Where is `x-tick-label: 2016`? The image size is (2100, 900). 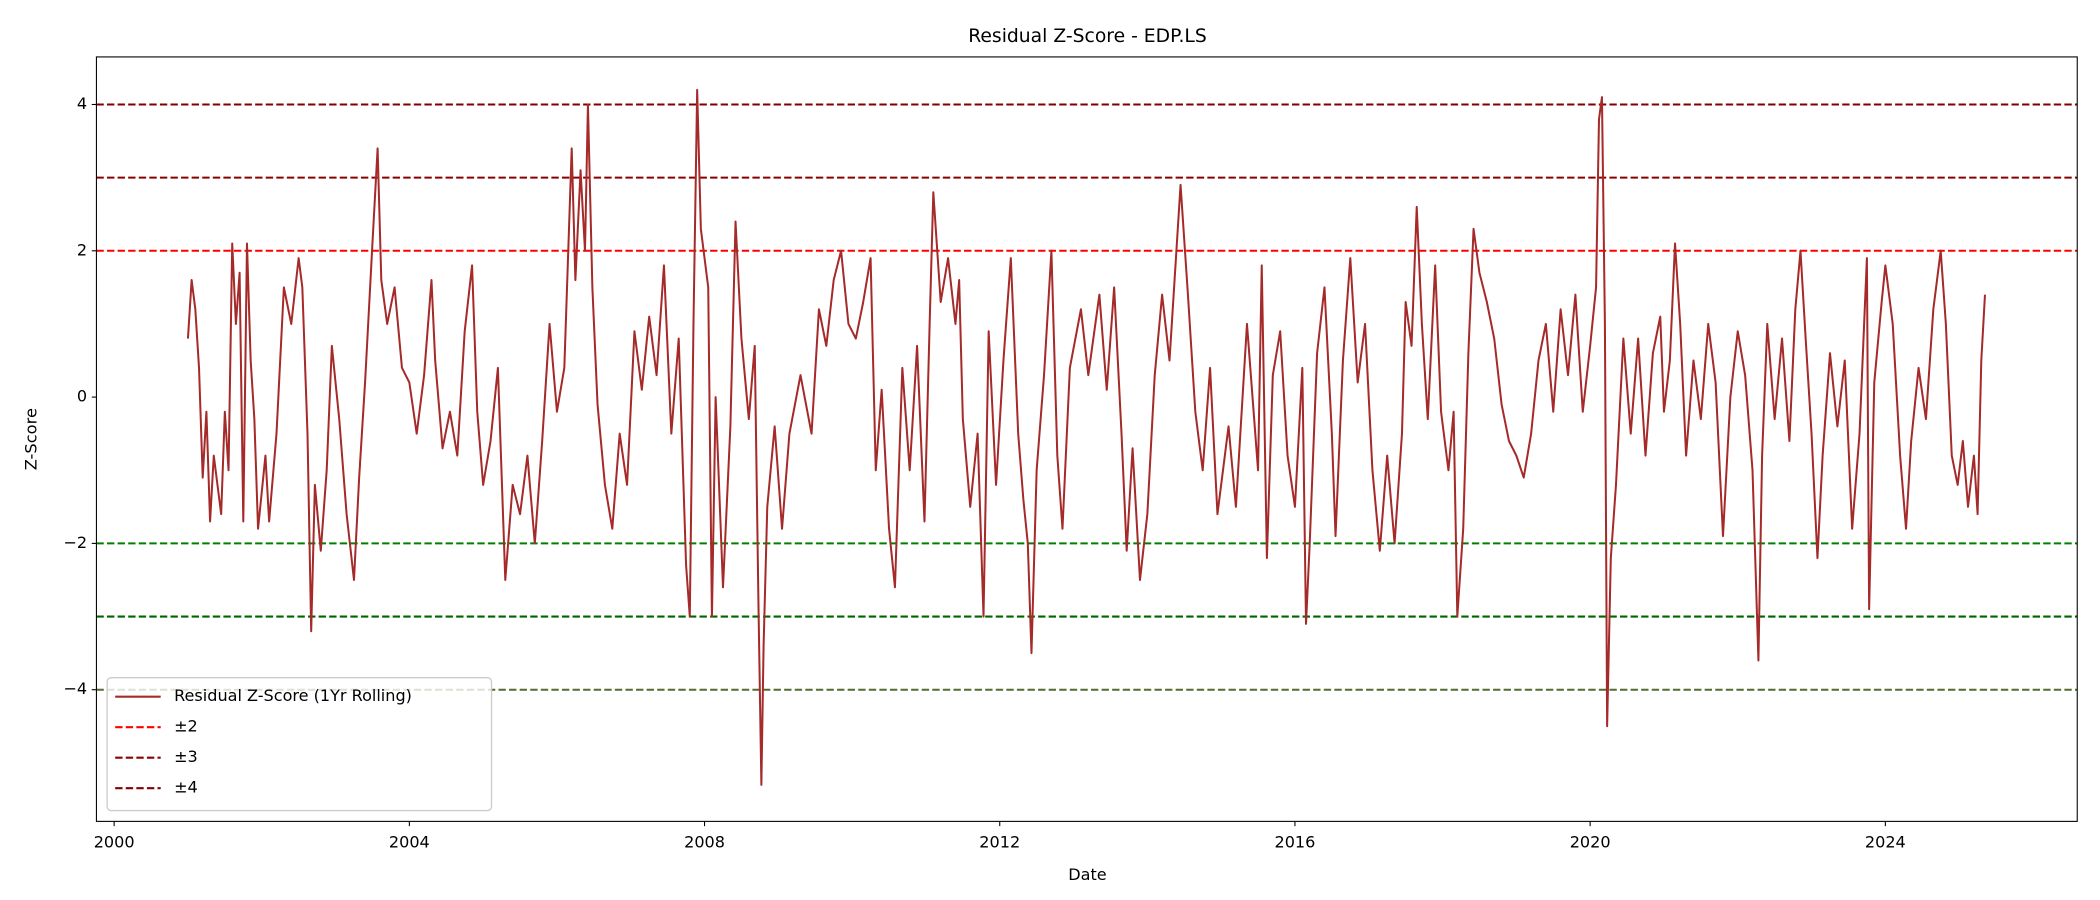 x-tick-label: 2016 is located at coordinates (1295, 842).